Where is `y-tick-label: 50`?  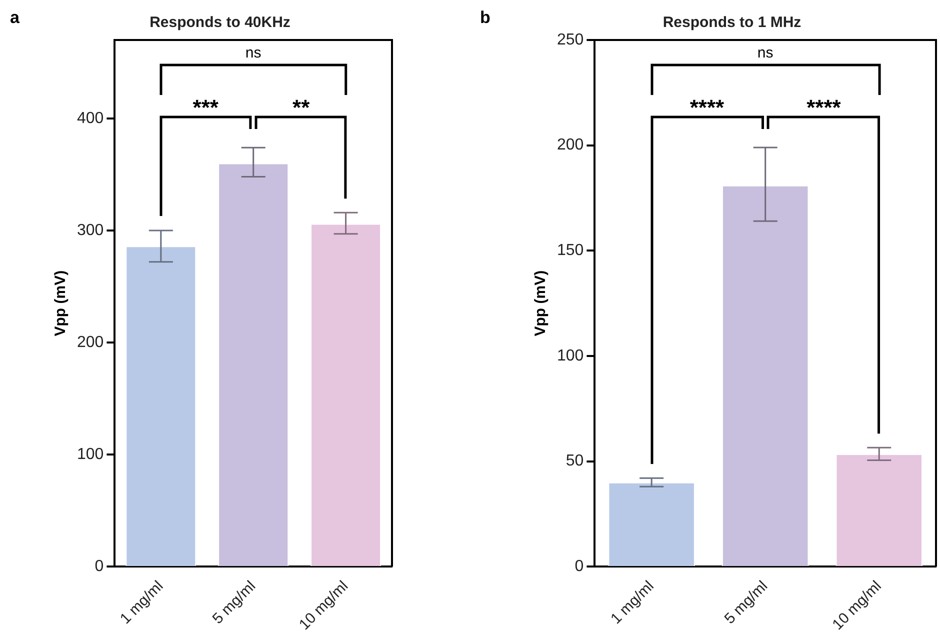 y-tick-label: 50 is located at coordinates (575, 461).